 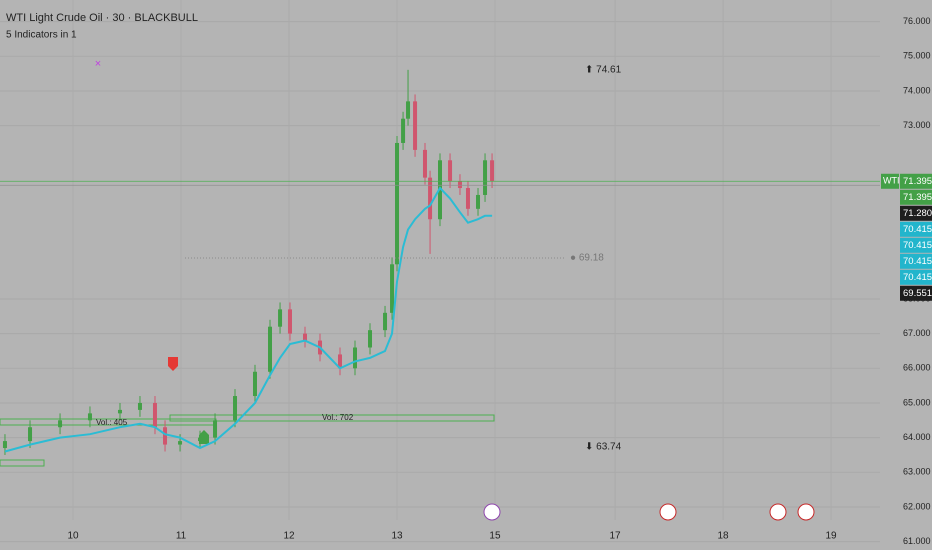 I want to click on symbol-label: WTI, so click(x=891, y=181).